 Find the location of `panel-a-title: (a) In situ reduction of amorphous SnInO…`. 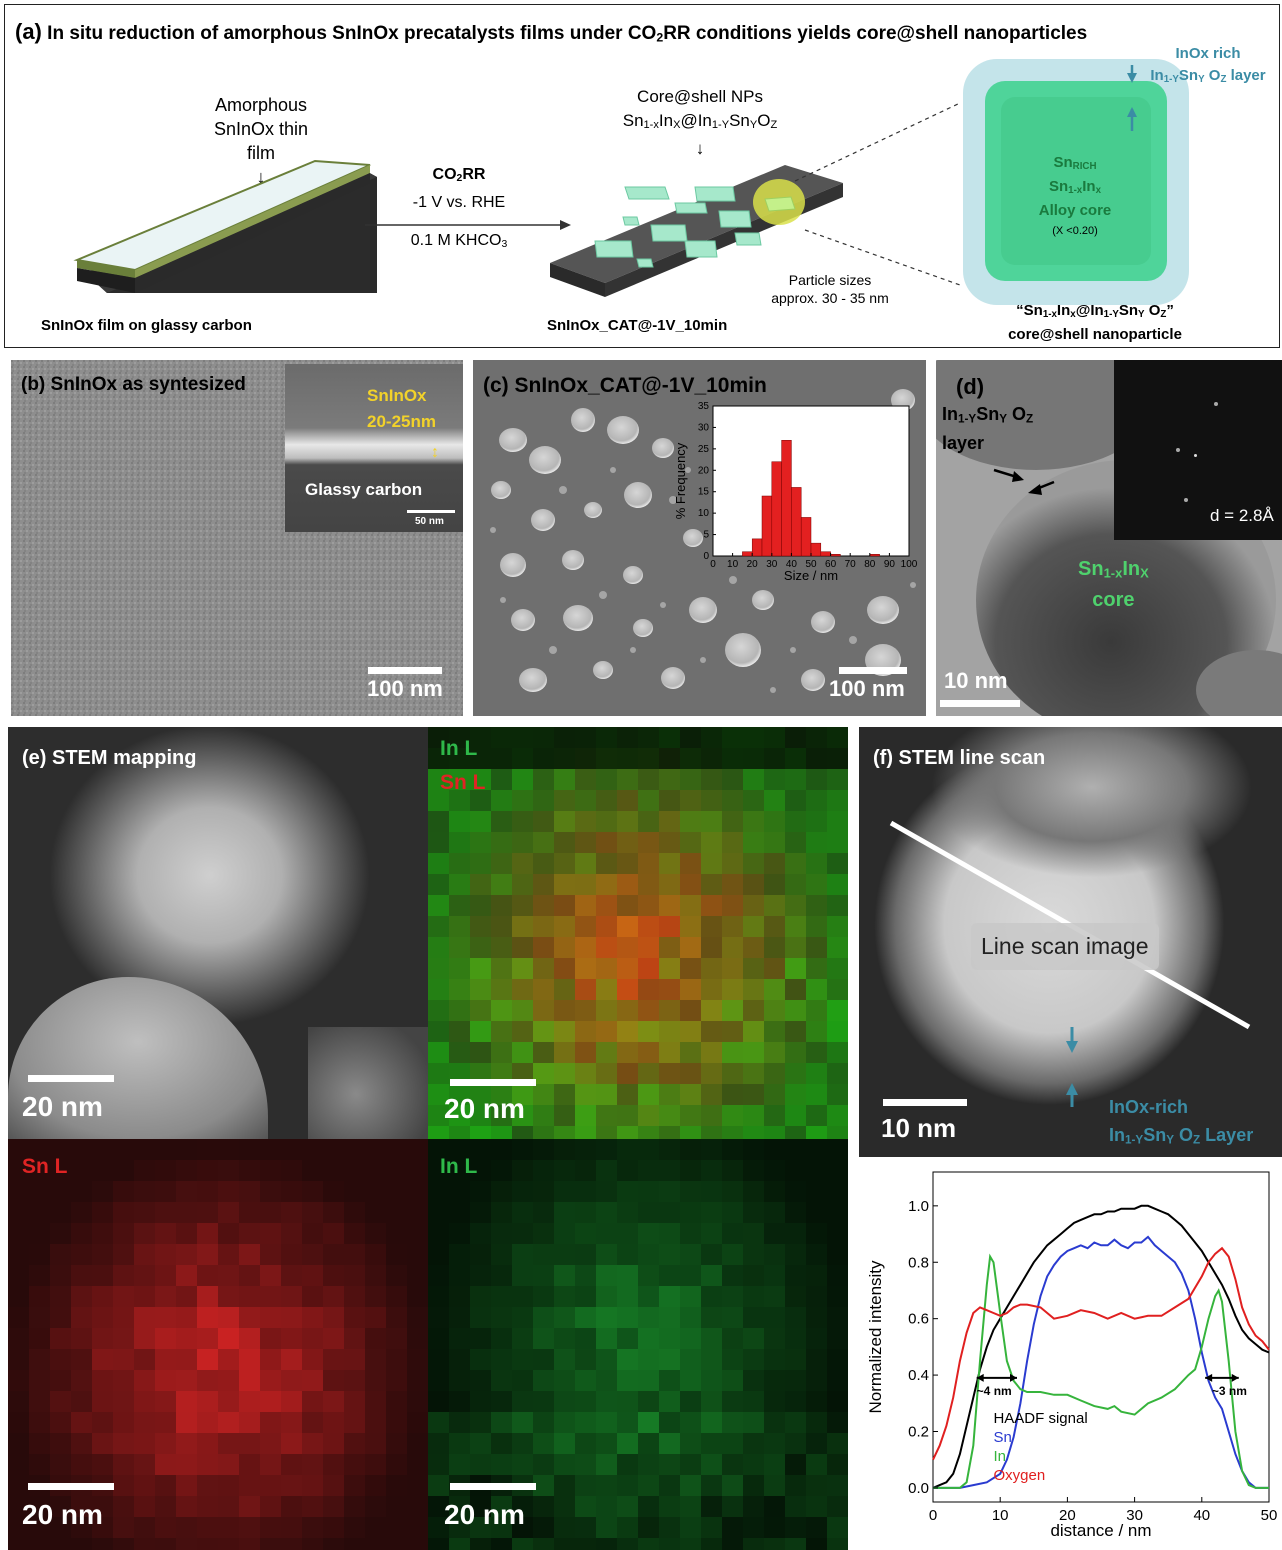

panel-a-title: (a) In situ reduction of amorphous SnInO… is located at coordinates (551, 32).